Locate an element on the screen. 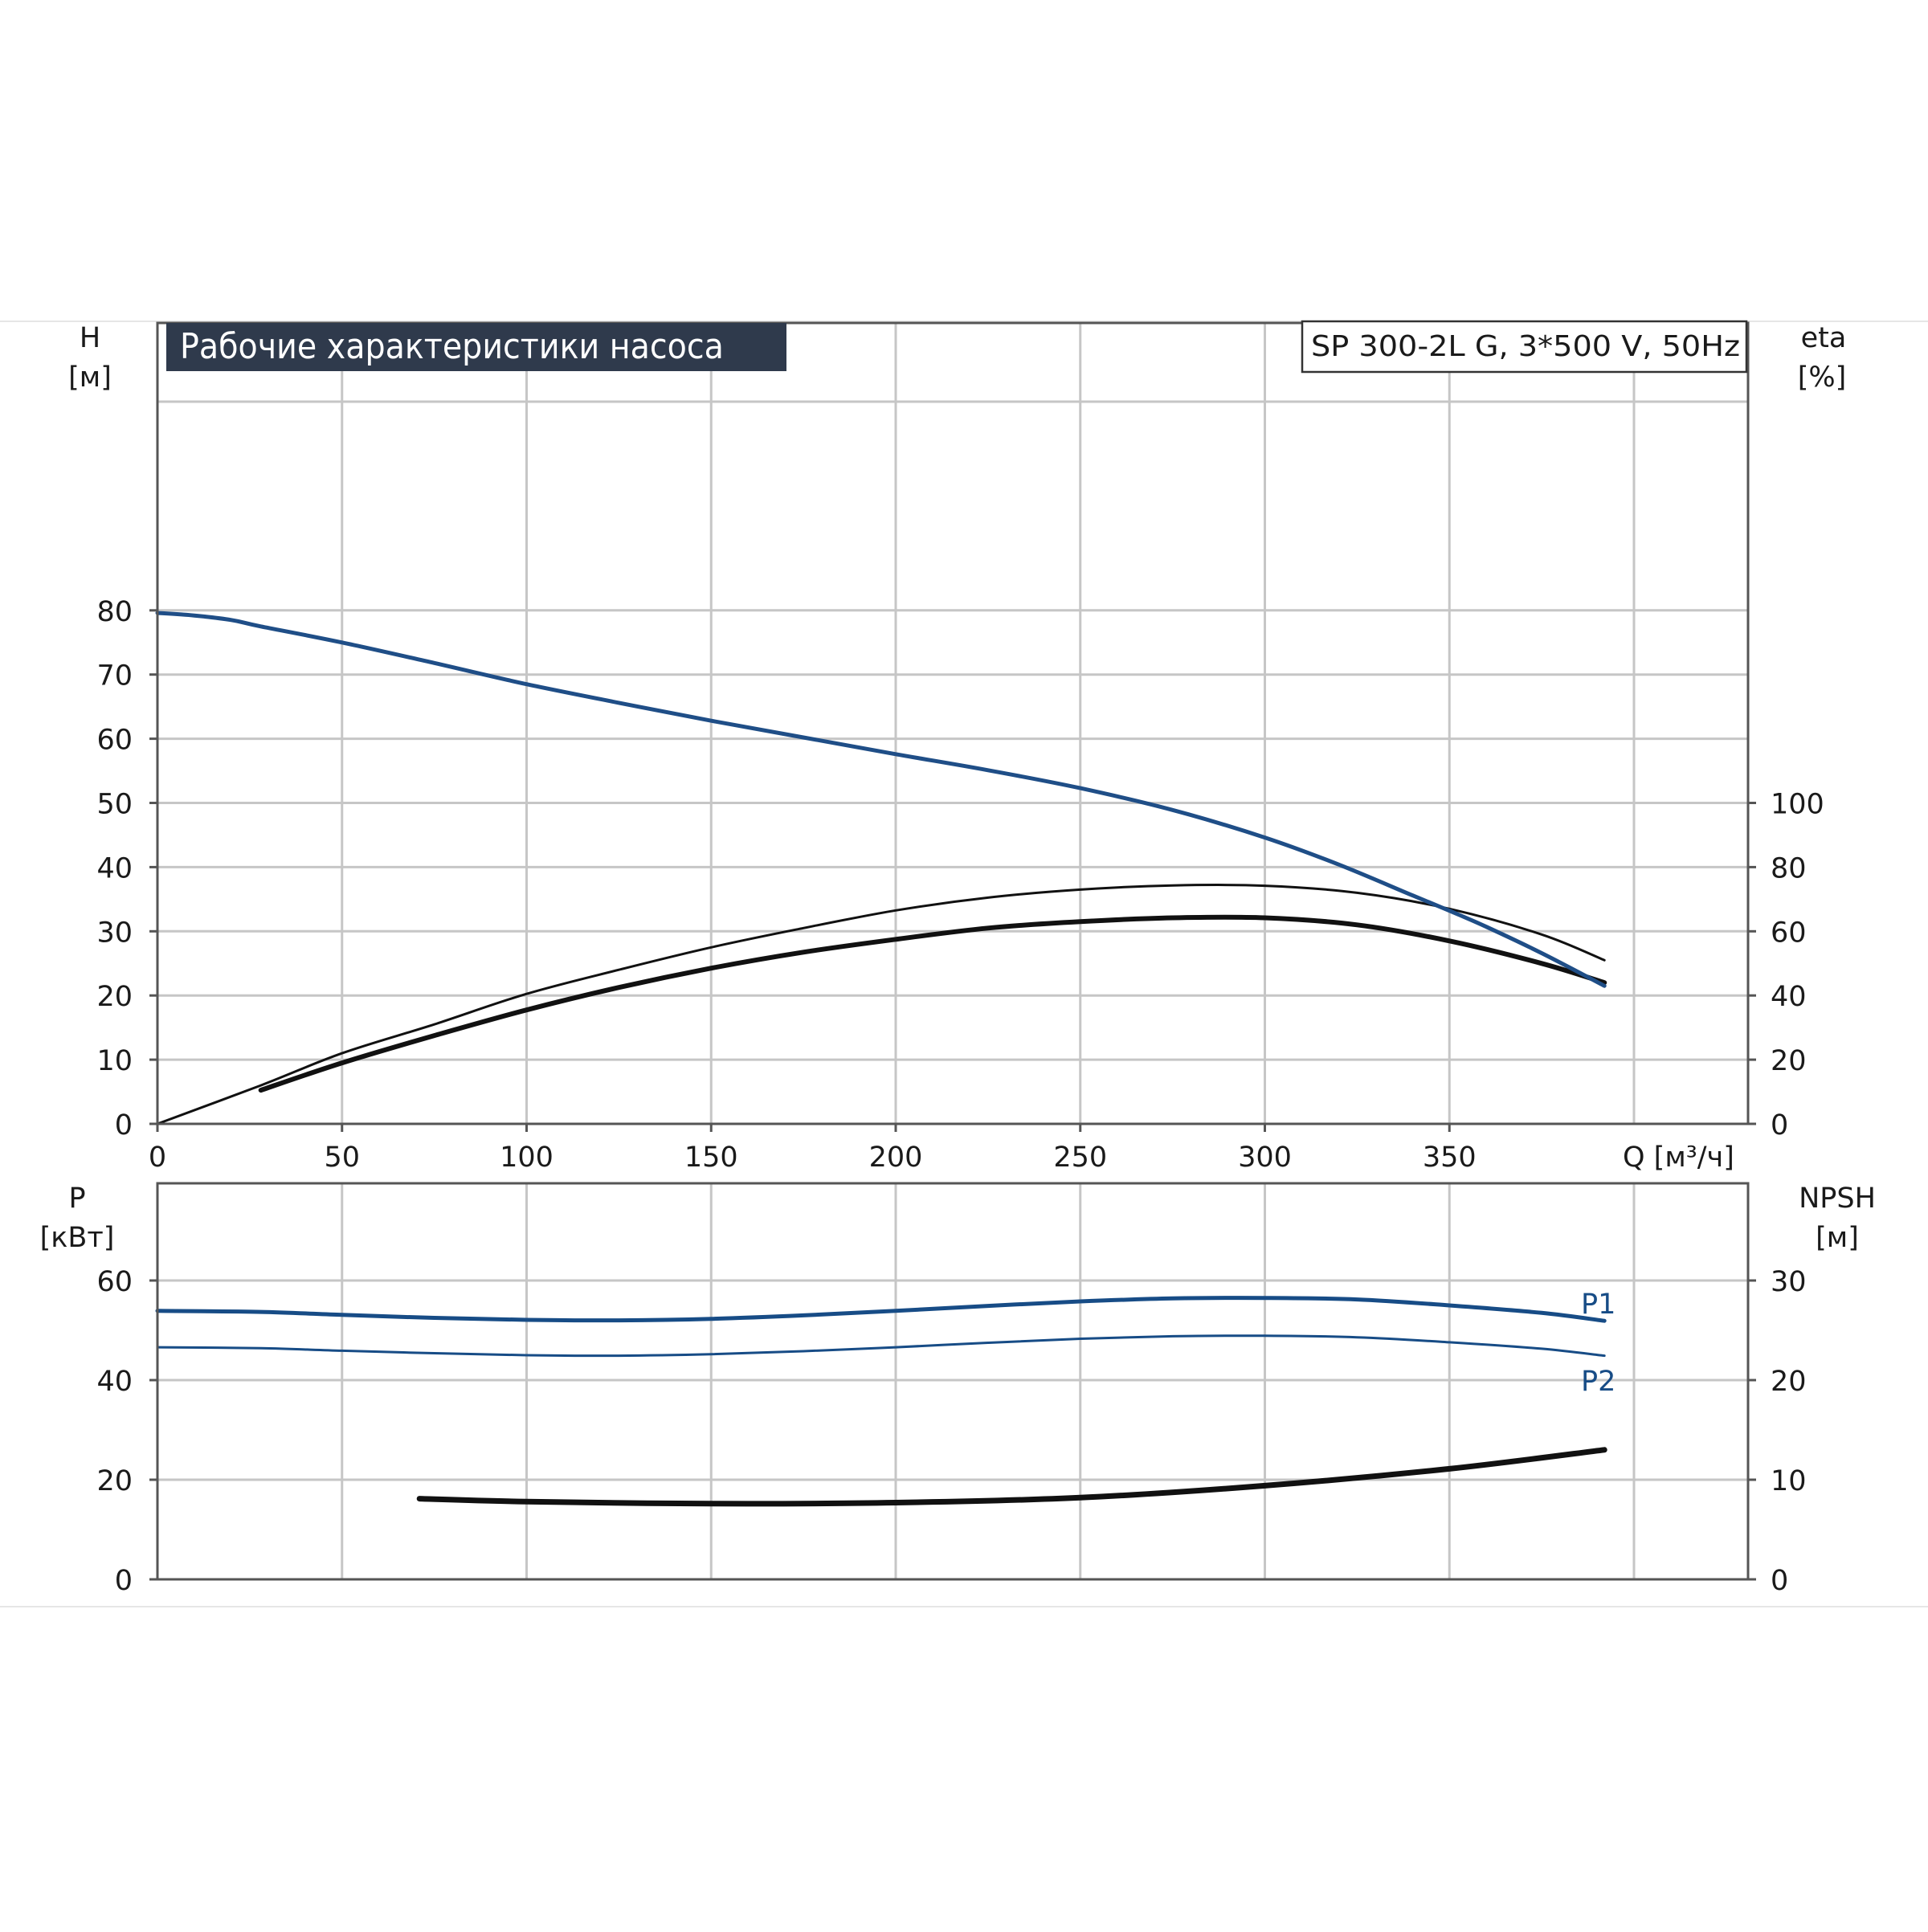  tick-label-eta: 20 is located at coordinates (1789, 1061).